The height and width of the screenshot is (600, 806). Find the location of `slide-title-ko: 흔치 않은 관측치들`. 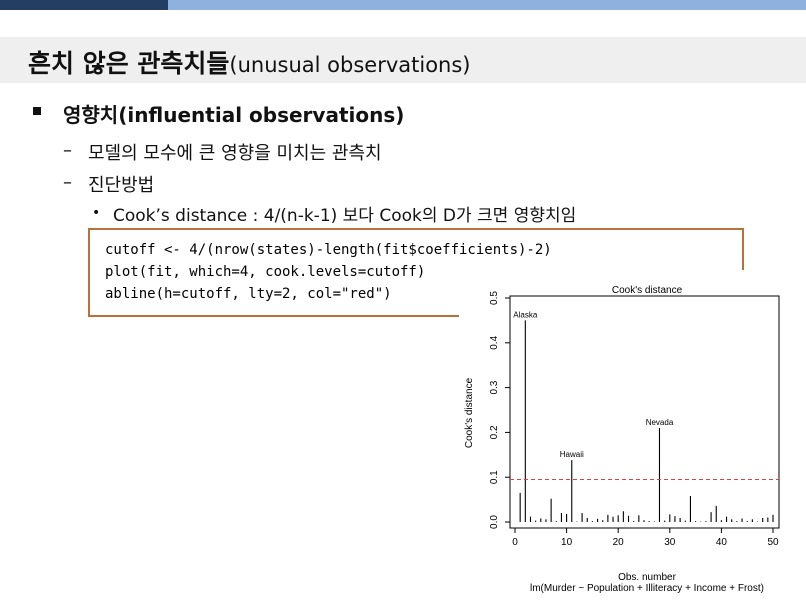

slide-title-ko: 흔치 않은 관측치들 is located at coordinates (129, 63).